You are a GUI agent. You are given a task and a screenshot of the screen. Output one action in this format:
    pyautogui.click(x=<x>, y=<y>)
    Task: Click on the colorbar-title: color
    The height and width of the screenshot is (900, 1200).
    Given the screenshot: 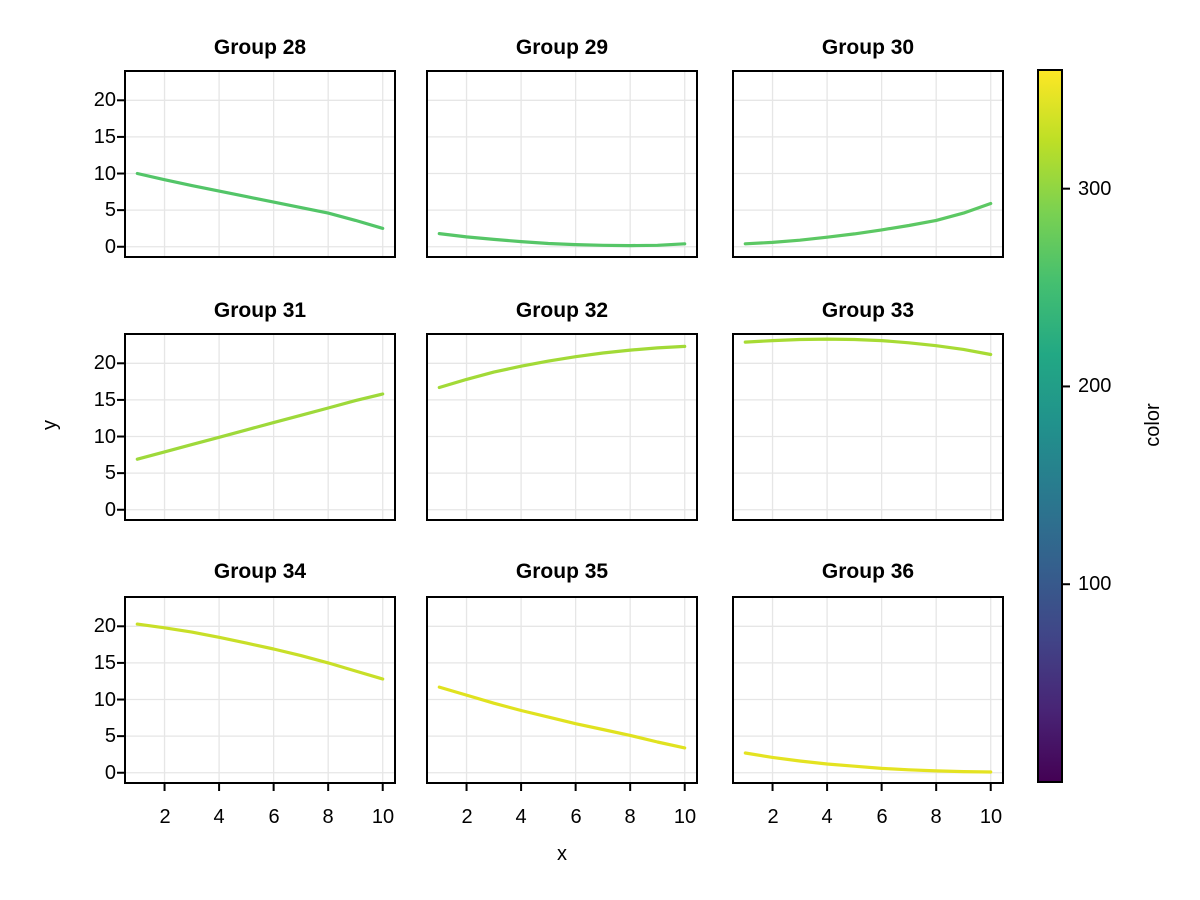 What is the action you would take?
    pyautogui.click(x=1153, y=425)
    